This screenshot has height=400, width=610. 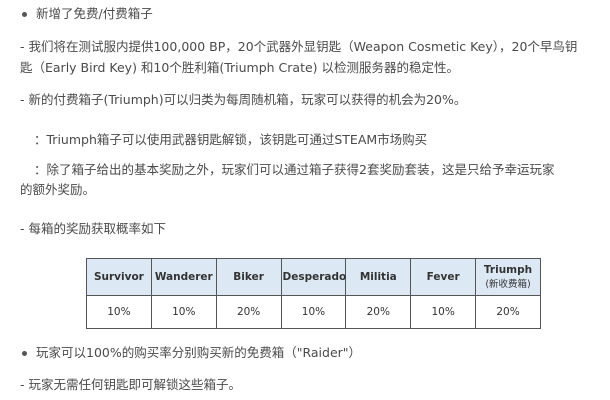 What do you see at coordinates (508, 269) in the screenshot?
I see `header-label: Triumph` at bounding box center [508, 269].